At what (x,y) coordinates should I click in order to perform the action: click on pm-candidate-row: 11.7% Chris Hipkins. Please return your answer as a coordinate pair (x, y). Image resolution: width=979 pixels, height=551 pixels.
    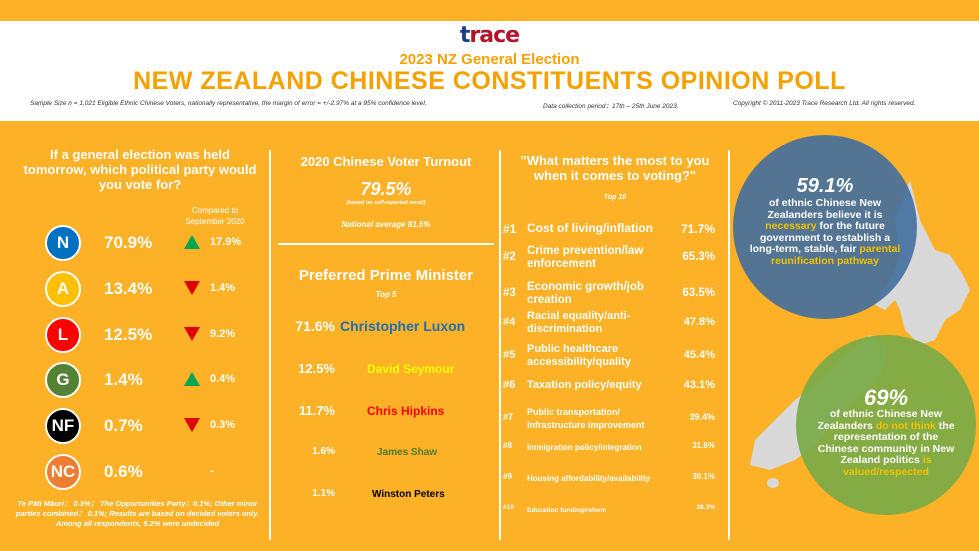
    Looking at the image, I should click on (386, 413).